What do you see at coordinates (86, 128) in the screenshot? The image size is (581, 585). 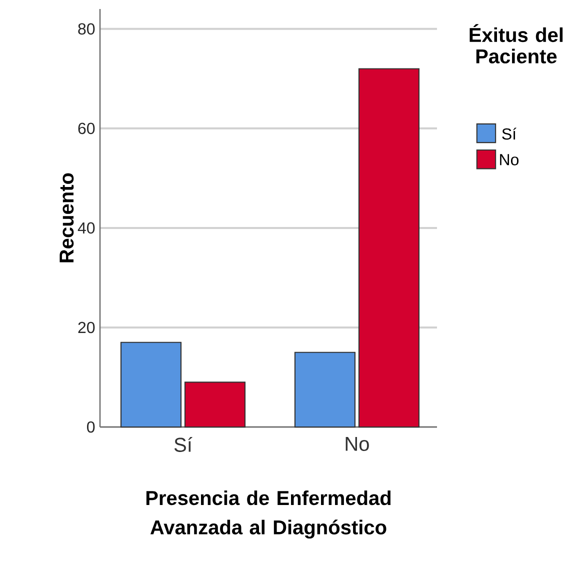 I see `y-tick-label: 60` at bounding box center [86, 128].